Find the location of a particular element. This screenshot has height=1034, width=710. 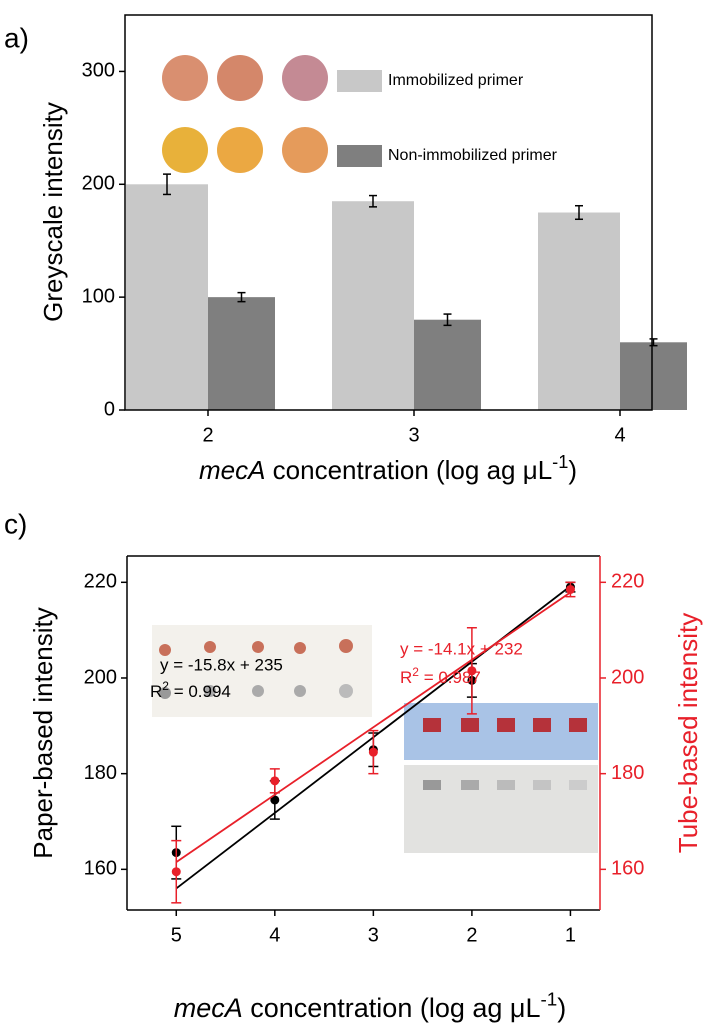

fit-r2-text: = 0.994 is located at coordinates (200, 691).